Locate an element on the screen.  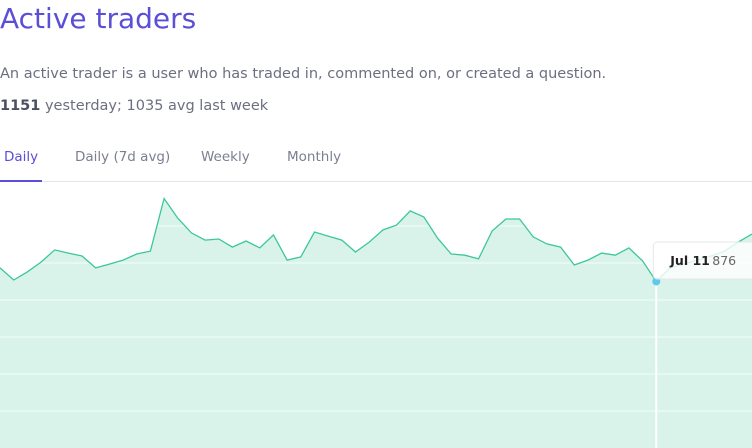
tooltip-value: 876 is located at coordinates (724, 260).